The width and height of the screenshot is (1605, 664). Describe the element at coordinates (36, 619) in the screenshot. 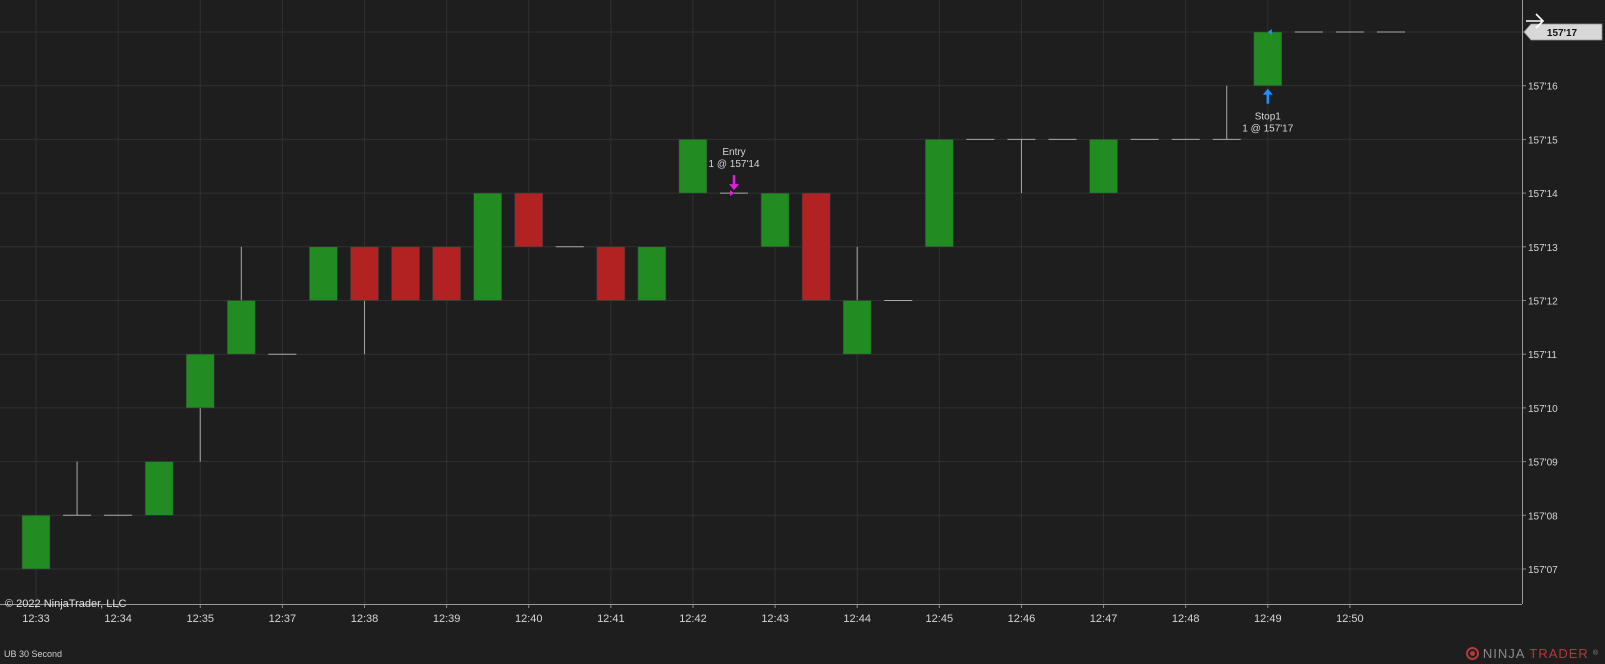

I see `time-tick-label: 12:33` at that location.